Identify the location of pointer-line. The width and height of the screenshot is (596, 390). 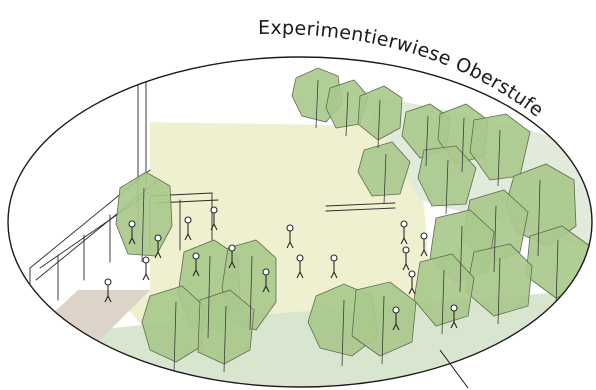
(454, 369).